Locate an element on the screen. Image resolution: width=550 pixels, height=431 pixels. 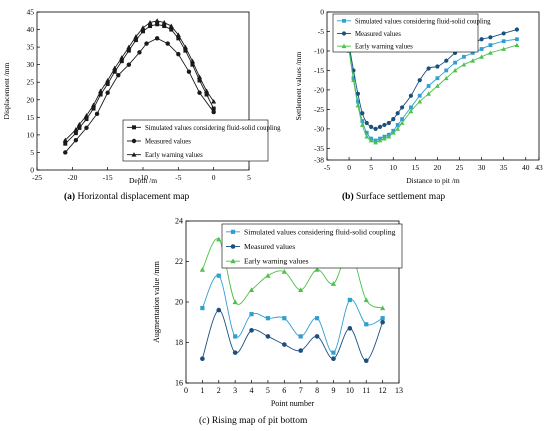
x-tick-label: -5 is located at coordinates (178, 177).